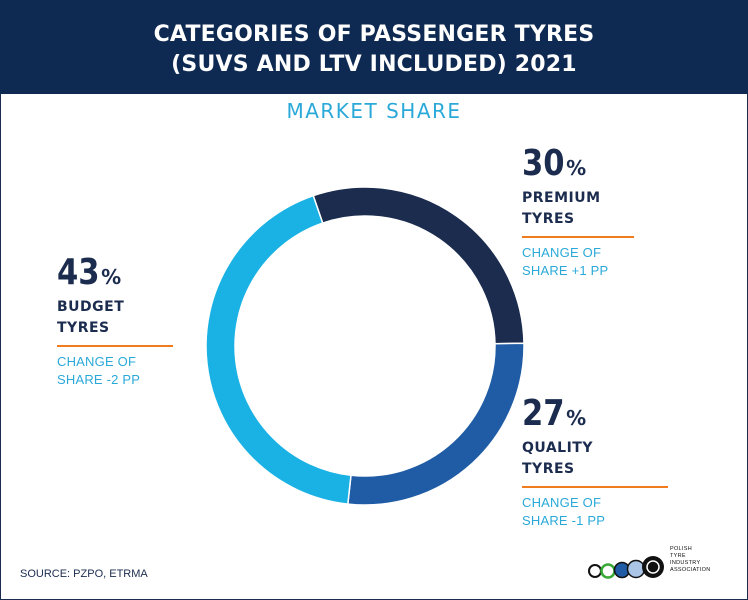 The image size is (748, 600). Describe the element at coordinates (115, 371) in the screenshot. I see `budget-change-text: CHANGE OF SHARE -2 PP` at that location.